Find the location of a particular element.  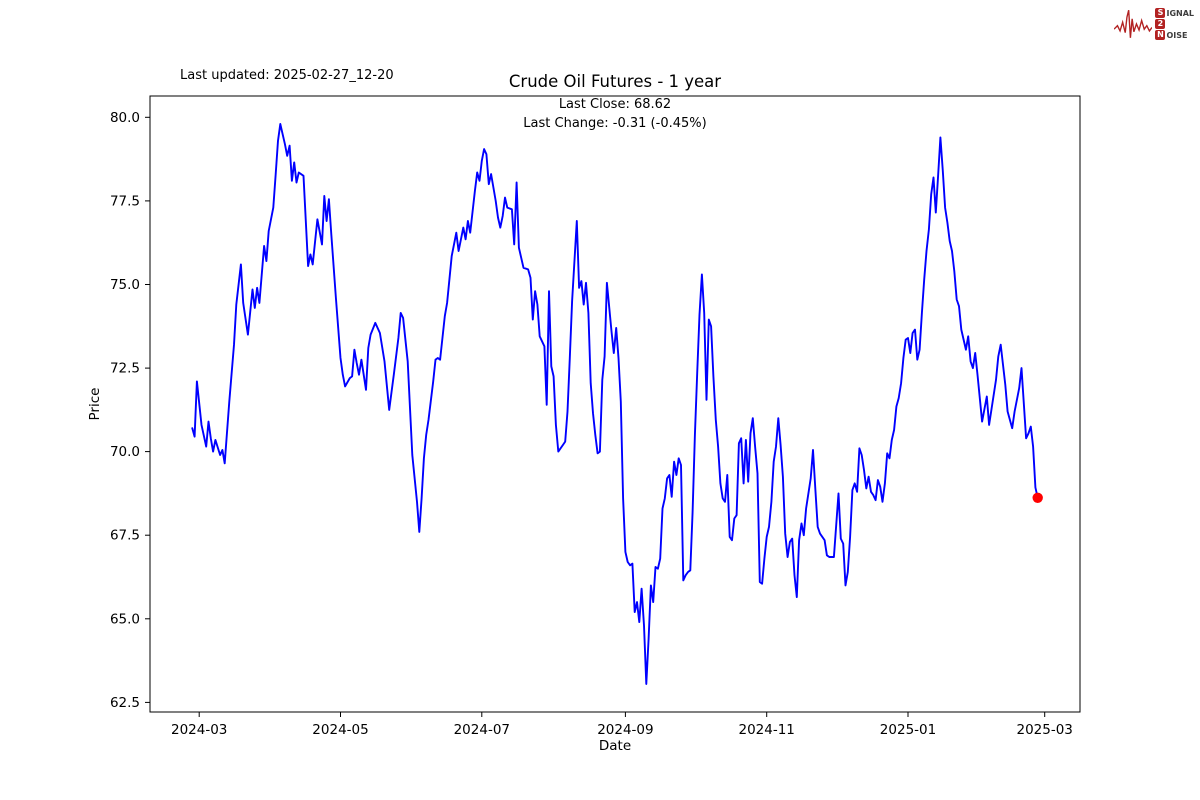

x-tick-label: 2025-01 is located at coordinates (908, 730).